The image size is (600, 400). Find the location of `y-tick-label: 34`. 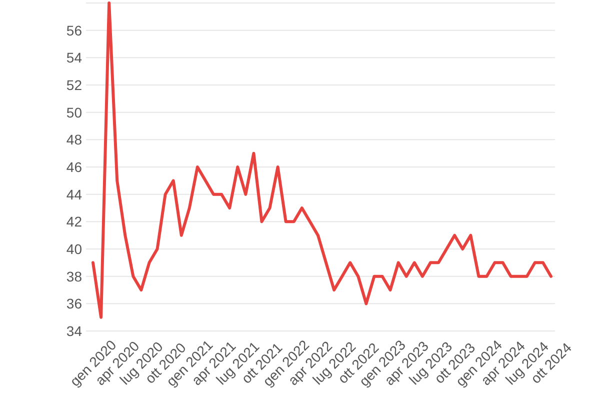

y-tick-label: 34 is located at coordinates (74, 331).